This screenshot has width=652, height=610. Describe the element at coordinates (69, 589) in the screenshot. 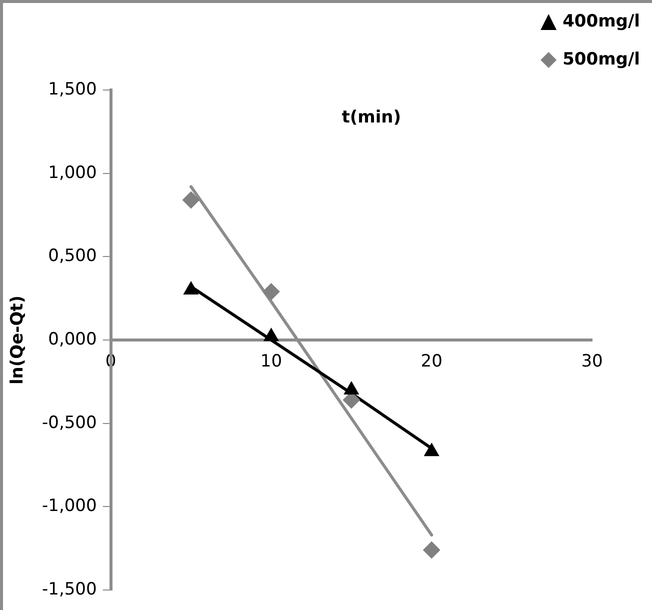

I see `y-tick-label: -1,500` at that location.